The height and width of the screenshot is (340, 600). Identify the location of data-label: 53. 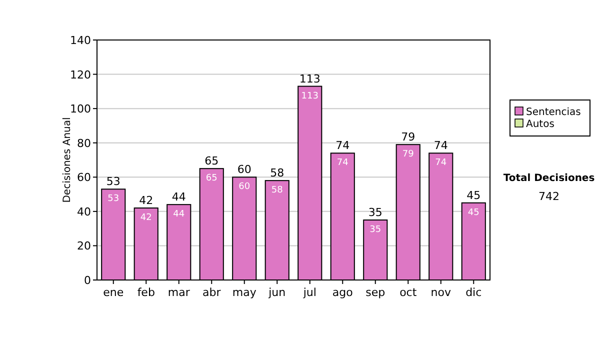
(114, 199).